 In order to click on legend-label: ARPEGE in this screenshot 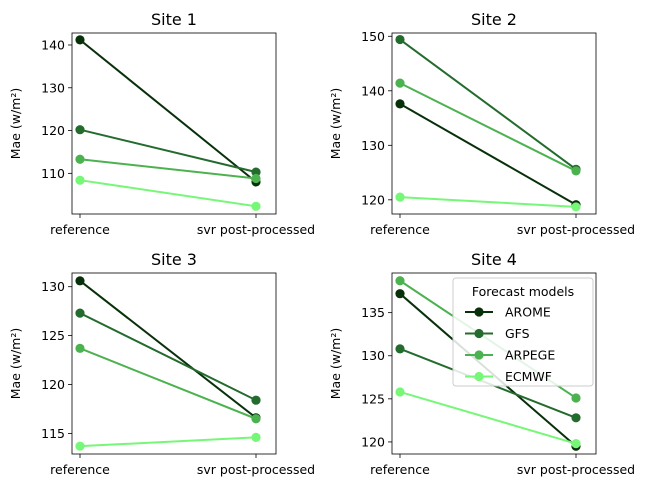, I will do `click(530, 355)`.